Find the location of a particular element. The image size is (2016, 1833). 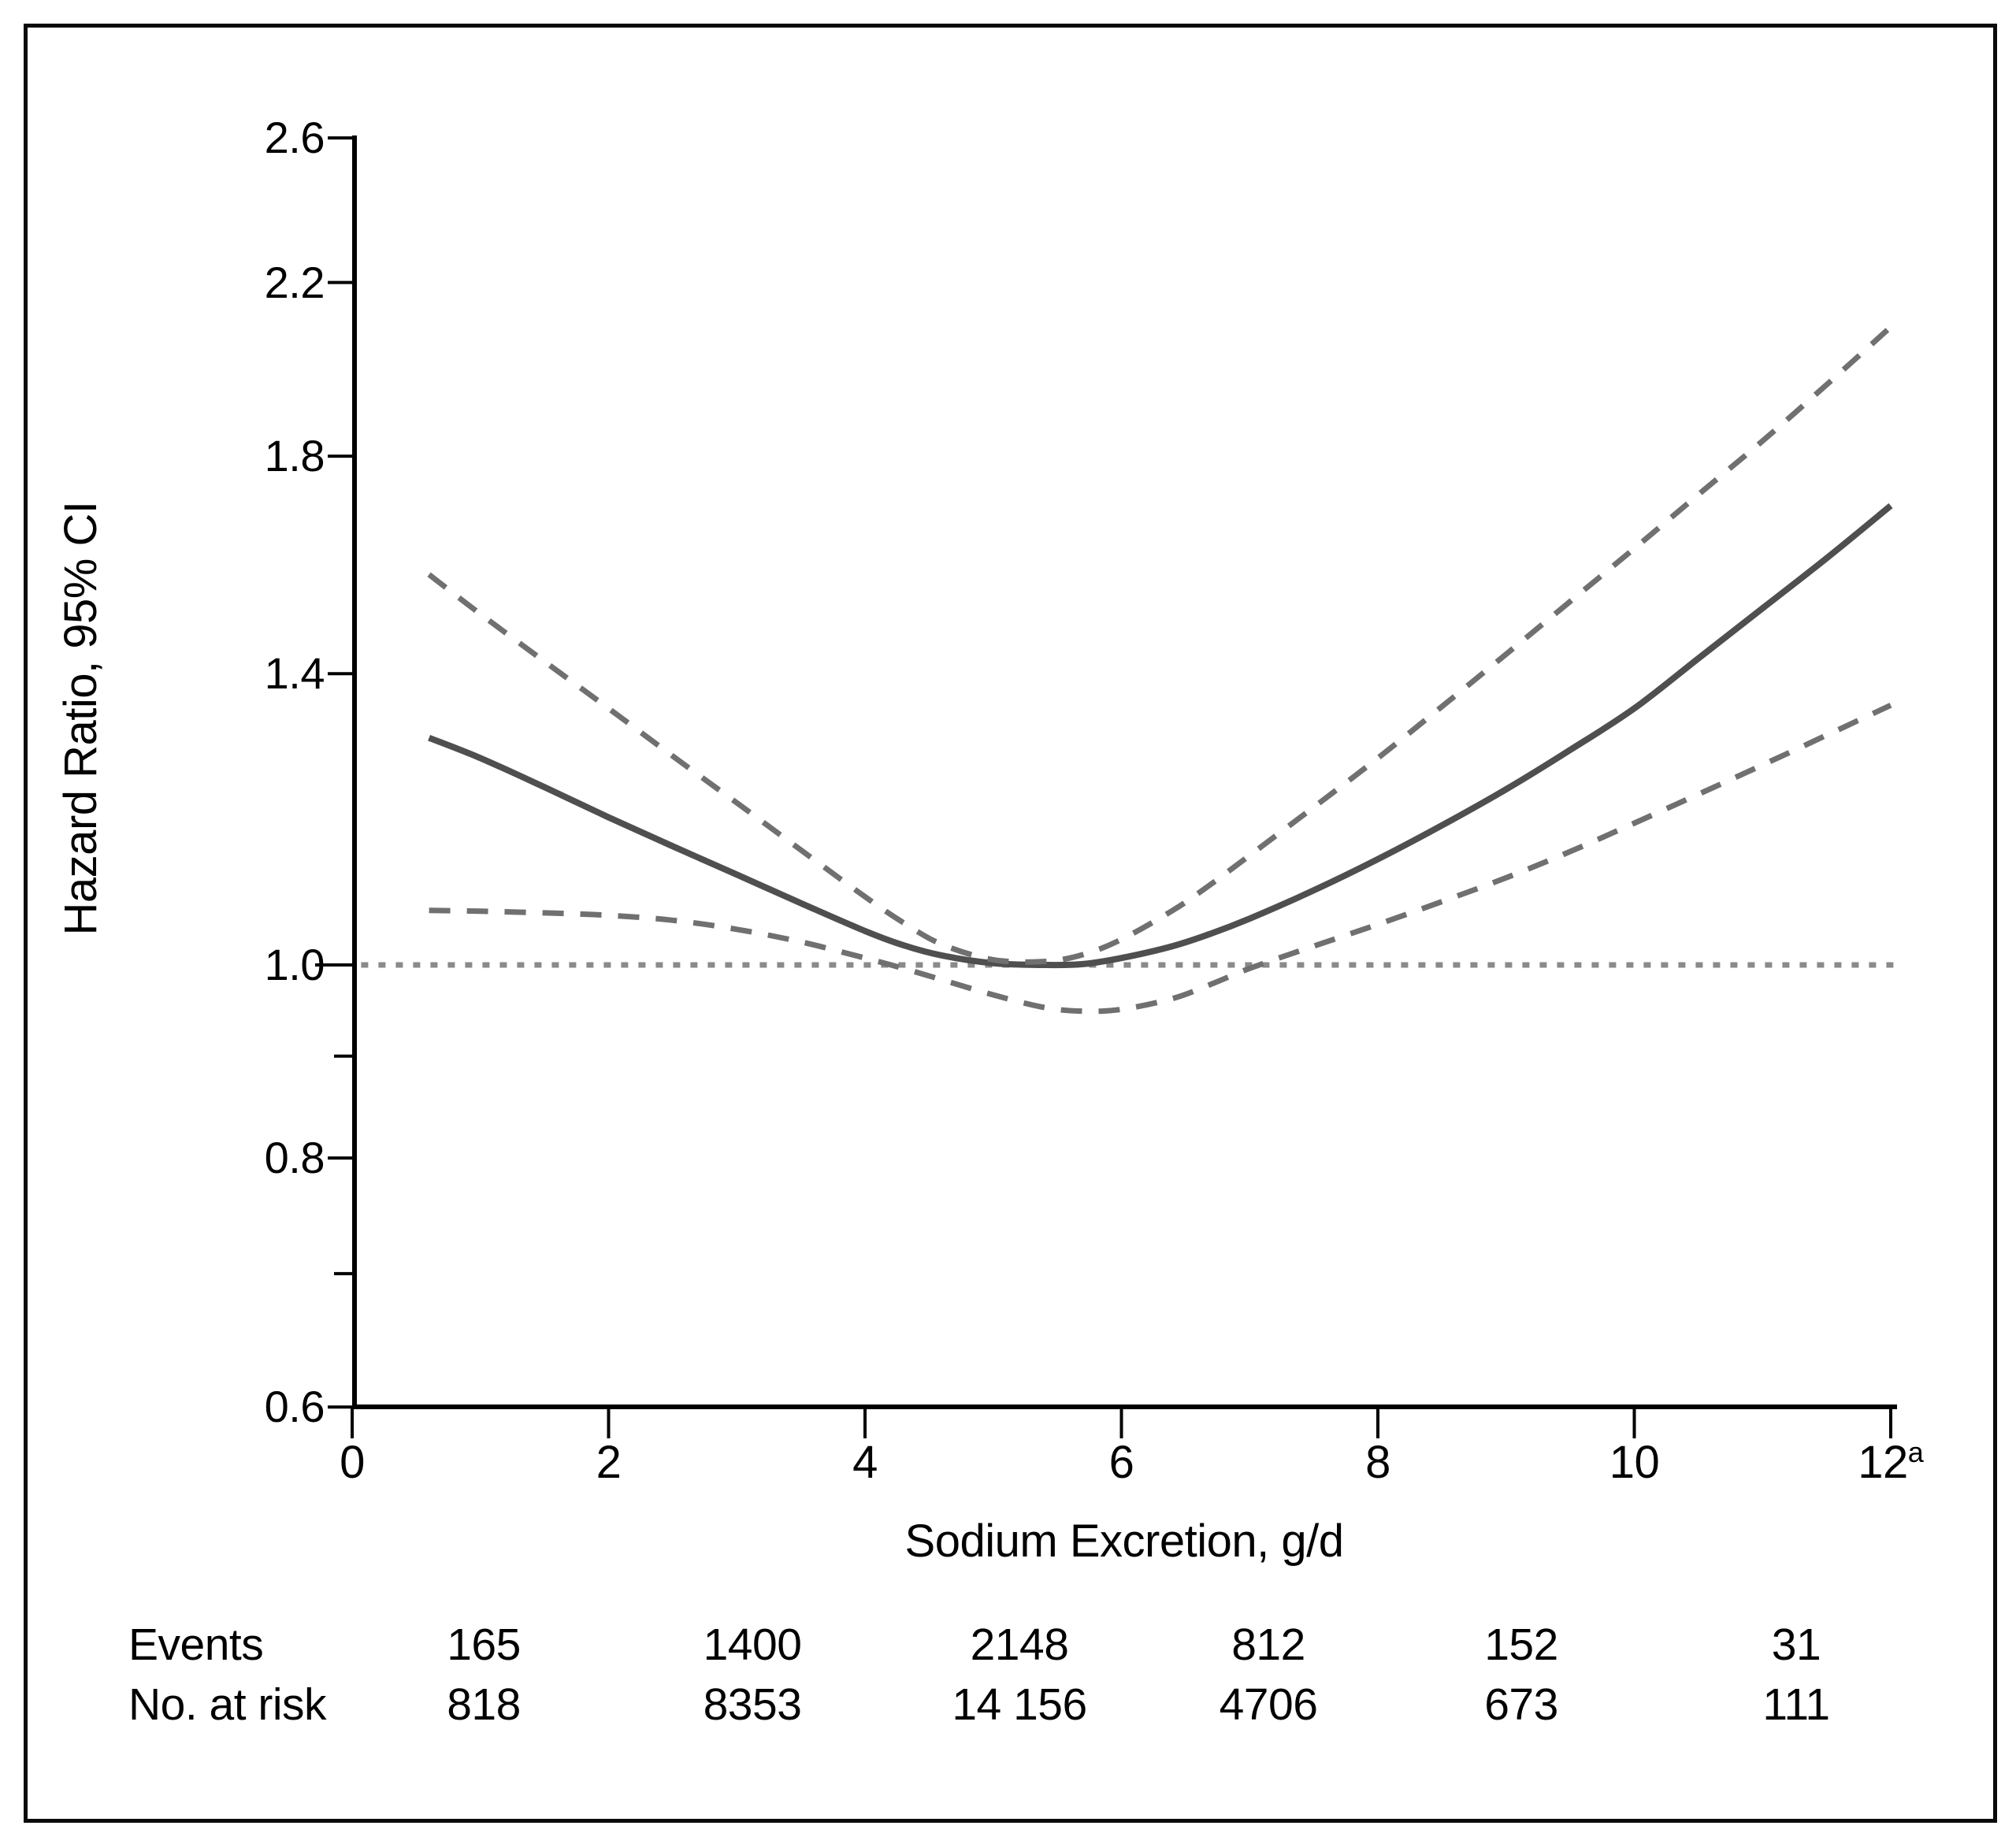

risk-row-label: Events is located at coordinates (196, 1645).